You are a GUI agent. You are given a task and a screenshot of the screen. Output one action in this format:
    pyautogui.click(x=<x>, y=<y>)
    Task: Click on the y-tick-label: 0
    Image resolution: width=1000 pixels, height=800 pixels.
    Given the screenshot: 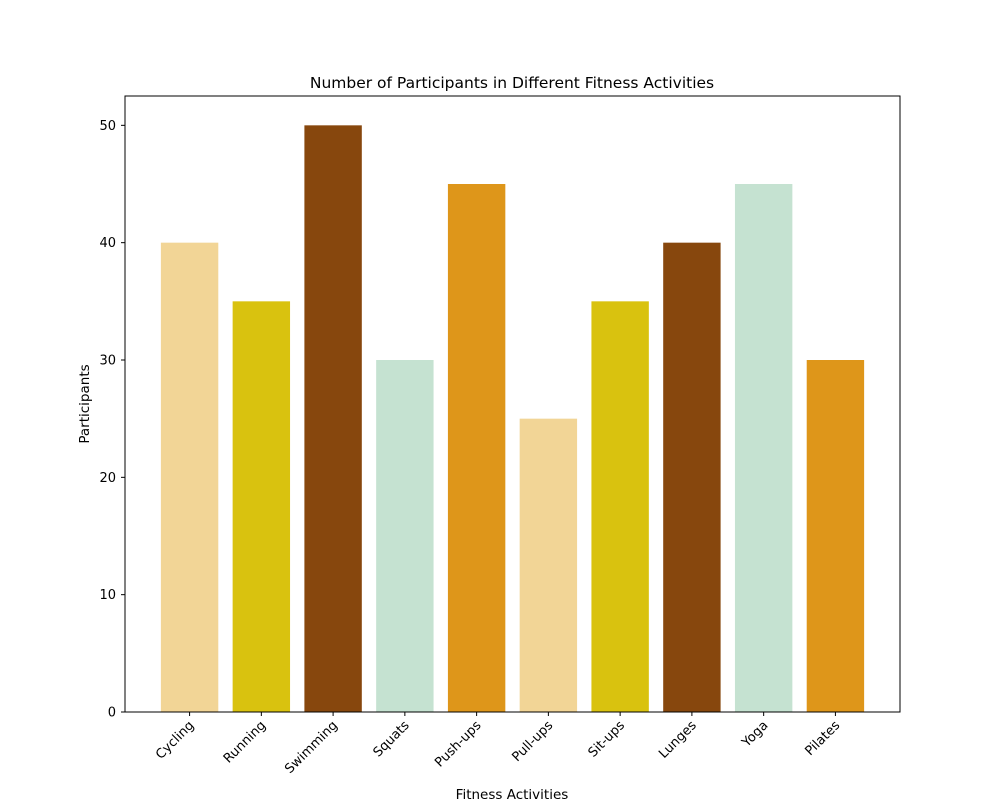 What is the action you would take?
    pyautogui.click(x=112, y=713)
    